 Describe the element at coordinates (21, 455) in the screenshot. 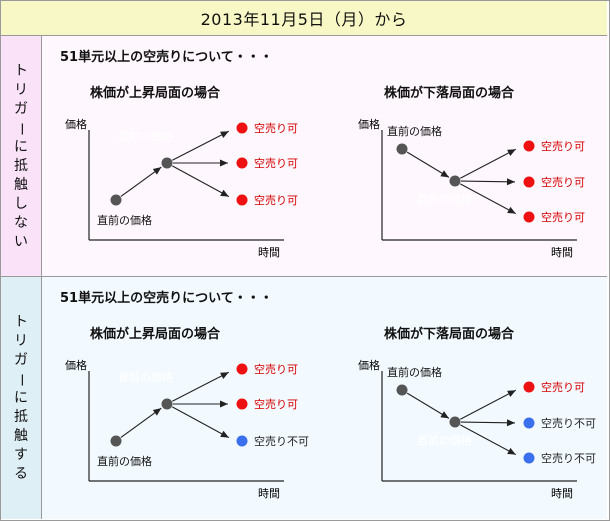

I see `side-label-char: す` at that location.